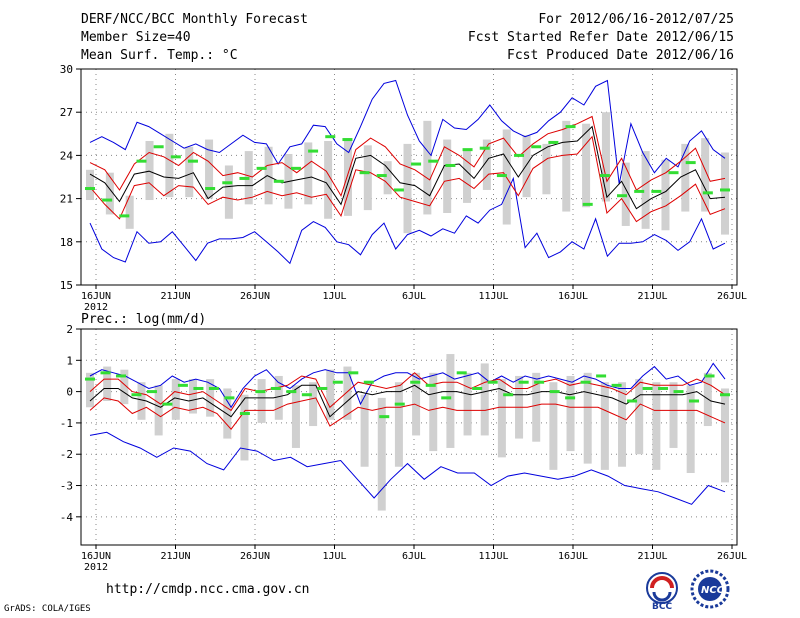  I want to click on y-tick-label: -4, so click(67, 517).